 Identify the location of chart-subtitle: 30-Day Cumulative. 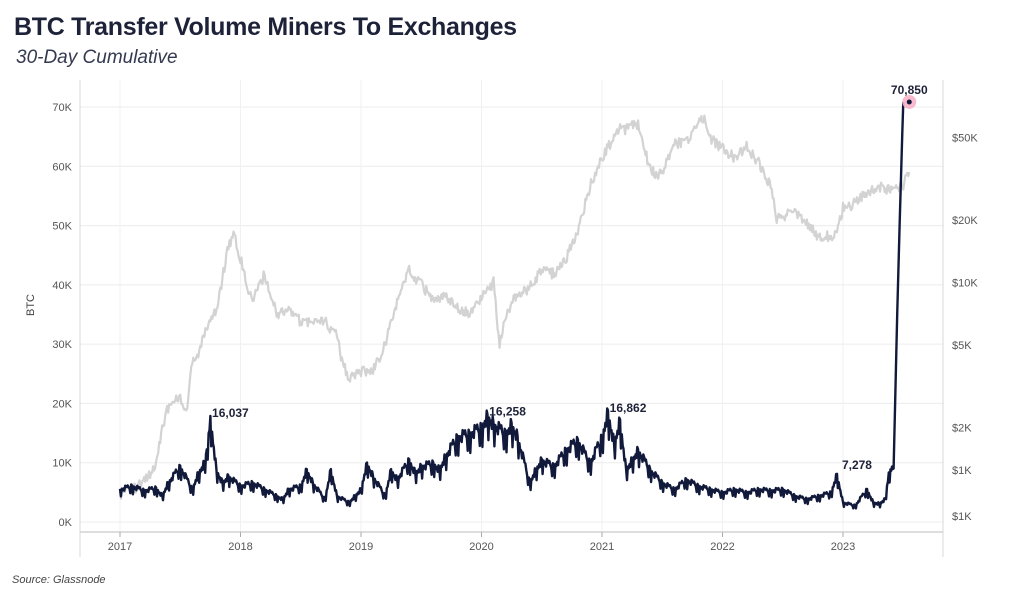
(97, 57).